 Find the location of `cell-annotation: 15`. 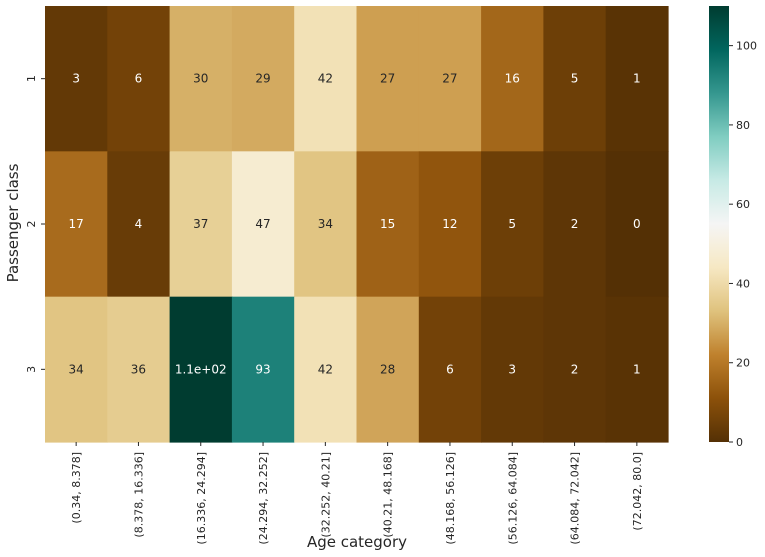

cell-annotation: 15 is located at coordinates (387, 224).